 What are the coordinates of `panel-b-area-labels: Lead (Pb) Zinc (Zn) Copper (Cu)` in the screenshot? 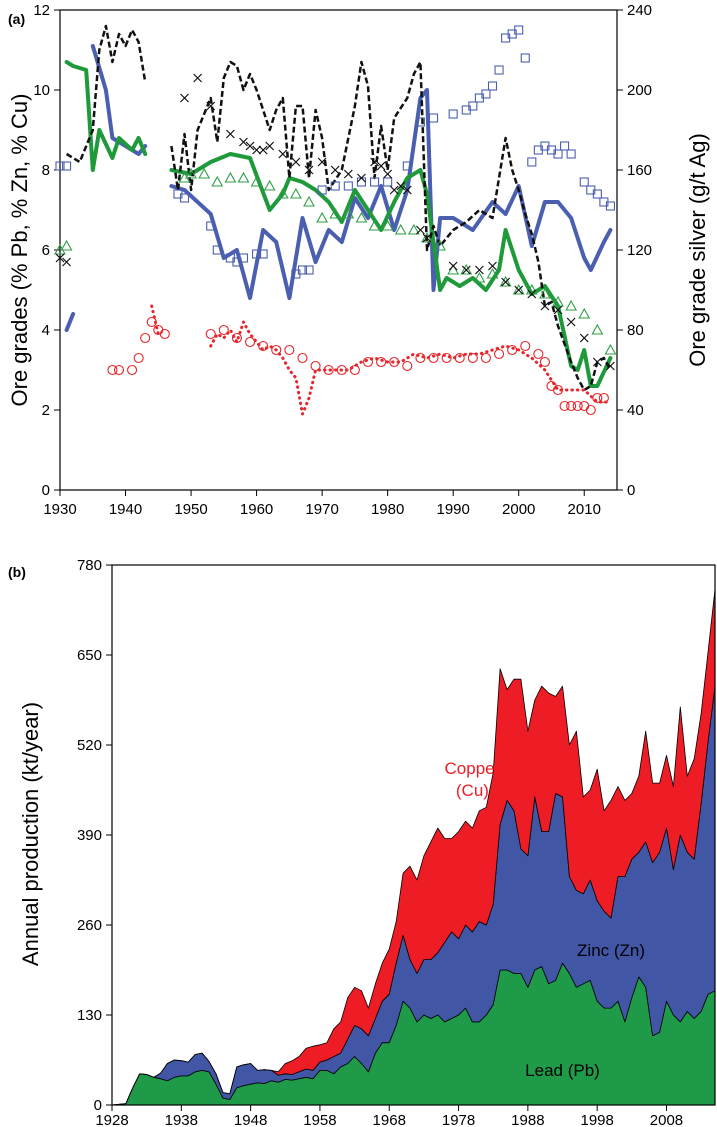 It's located at (545, 919).